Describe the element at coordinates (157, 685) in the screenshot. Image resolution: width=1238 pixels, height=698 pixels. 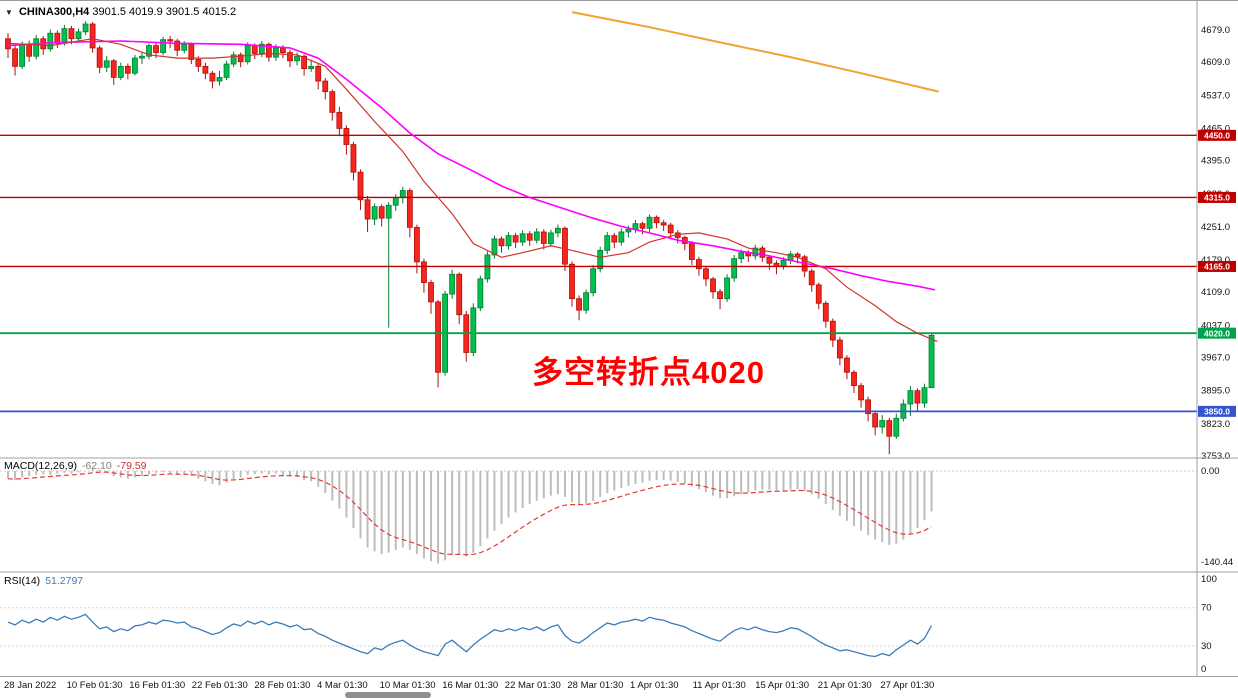
I see `svg-text: 16 Feb 01:30` at that location.